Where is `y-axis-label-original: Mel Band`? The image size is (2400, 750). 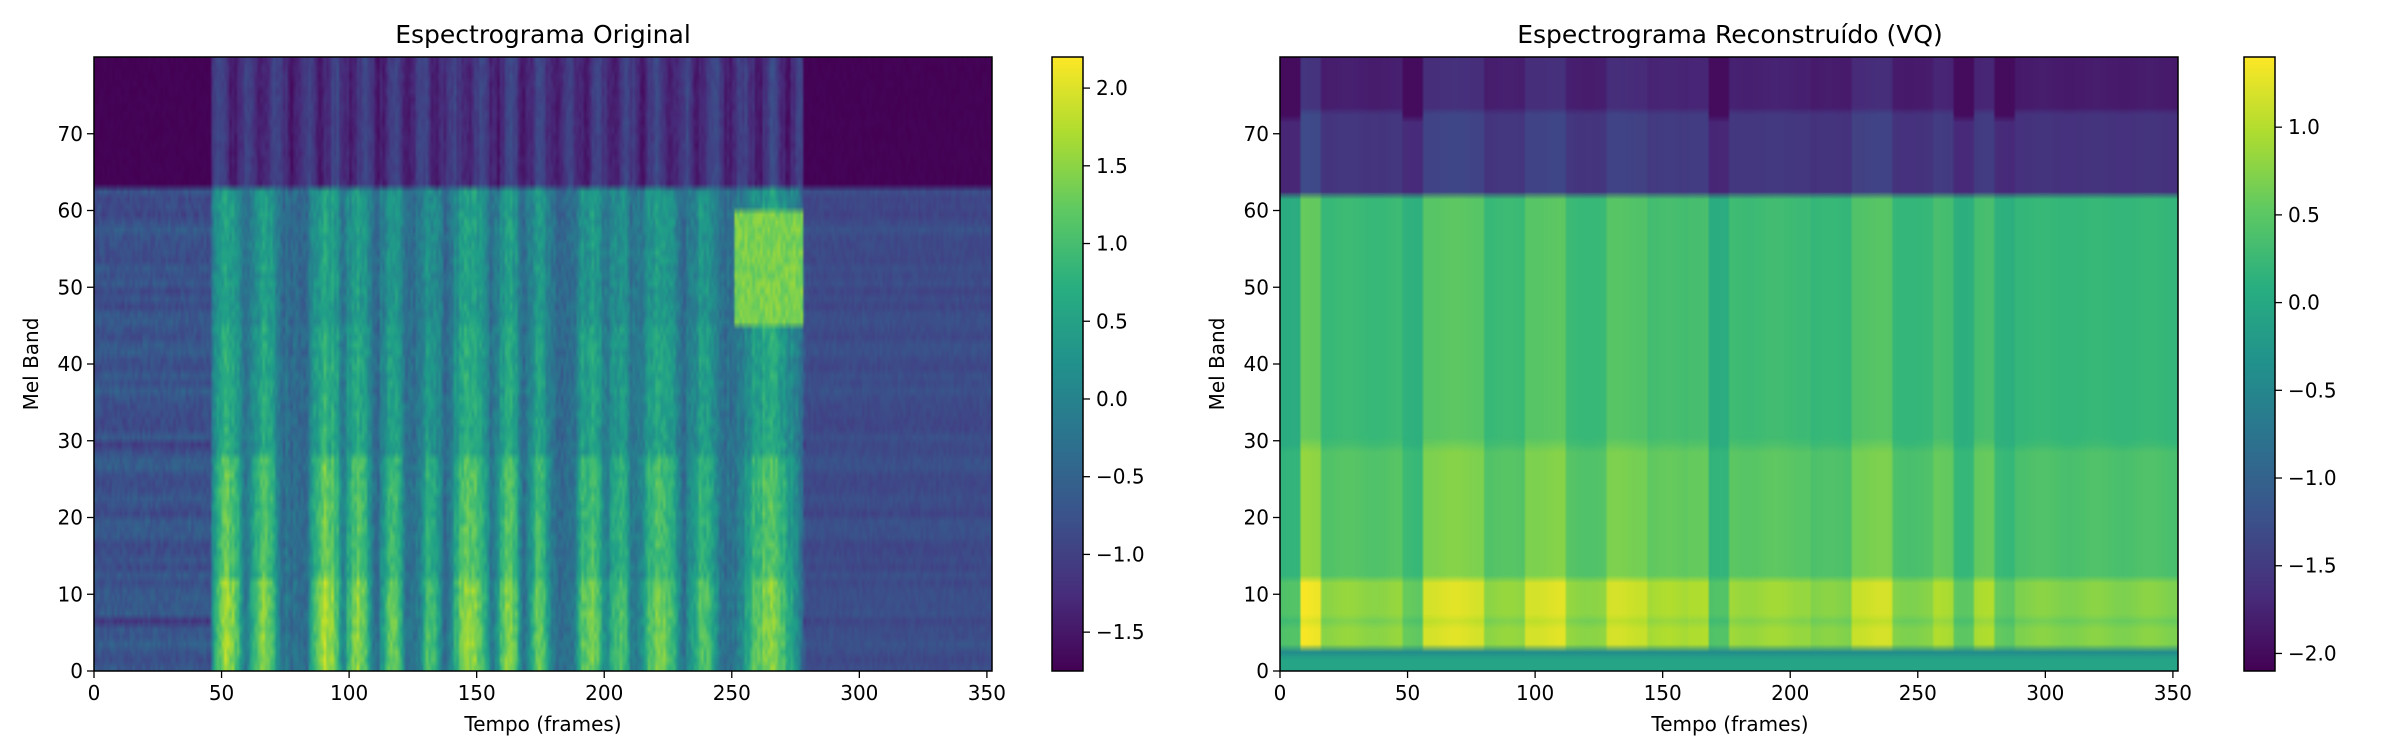
y-axis-label-original: Mel Band is located at coordinates (31, 364).